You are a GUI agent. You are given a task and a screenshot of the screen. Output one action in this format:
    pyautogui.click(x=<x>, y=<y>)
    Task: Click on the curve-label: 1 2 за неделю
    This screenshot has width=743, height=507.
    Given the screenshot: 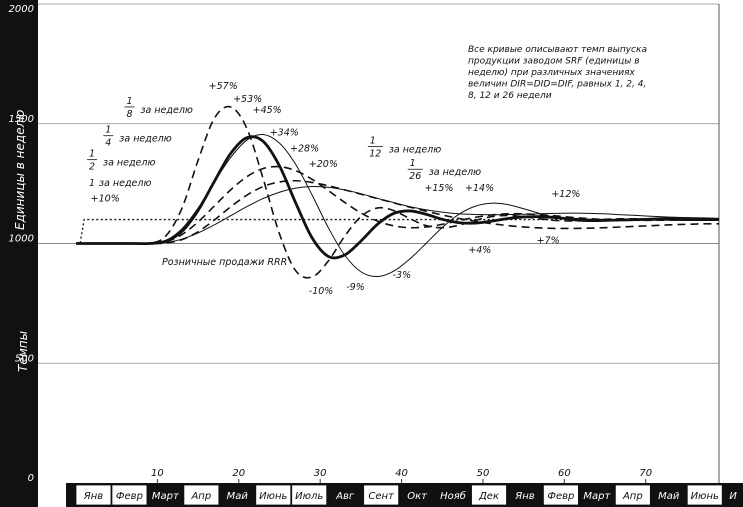 What is the action you would take?
    pyautogui.click(x=121, y=161)
    